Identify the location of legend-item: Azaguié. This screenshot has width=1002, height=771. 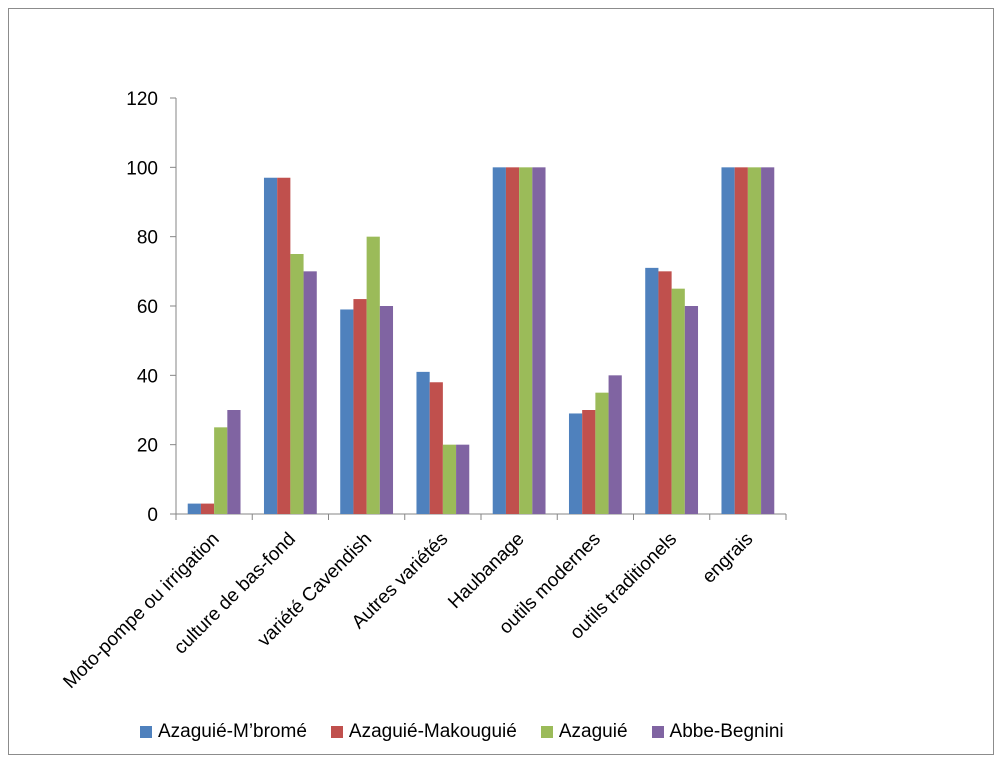
(584, 732).